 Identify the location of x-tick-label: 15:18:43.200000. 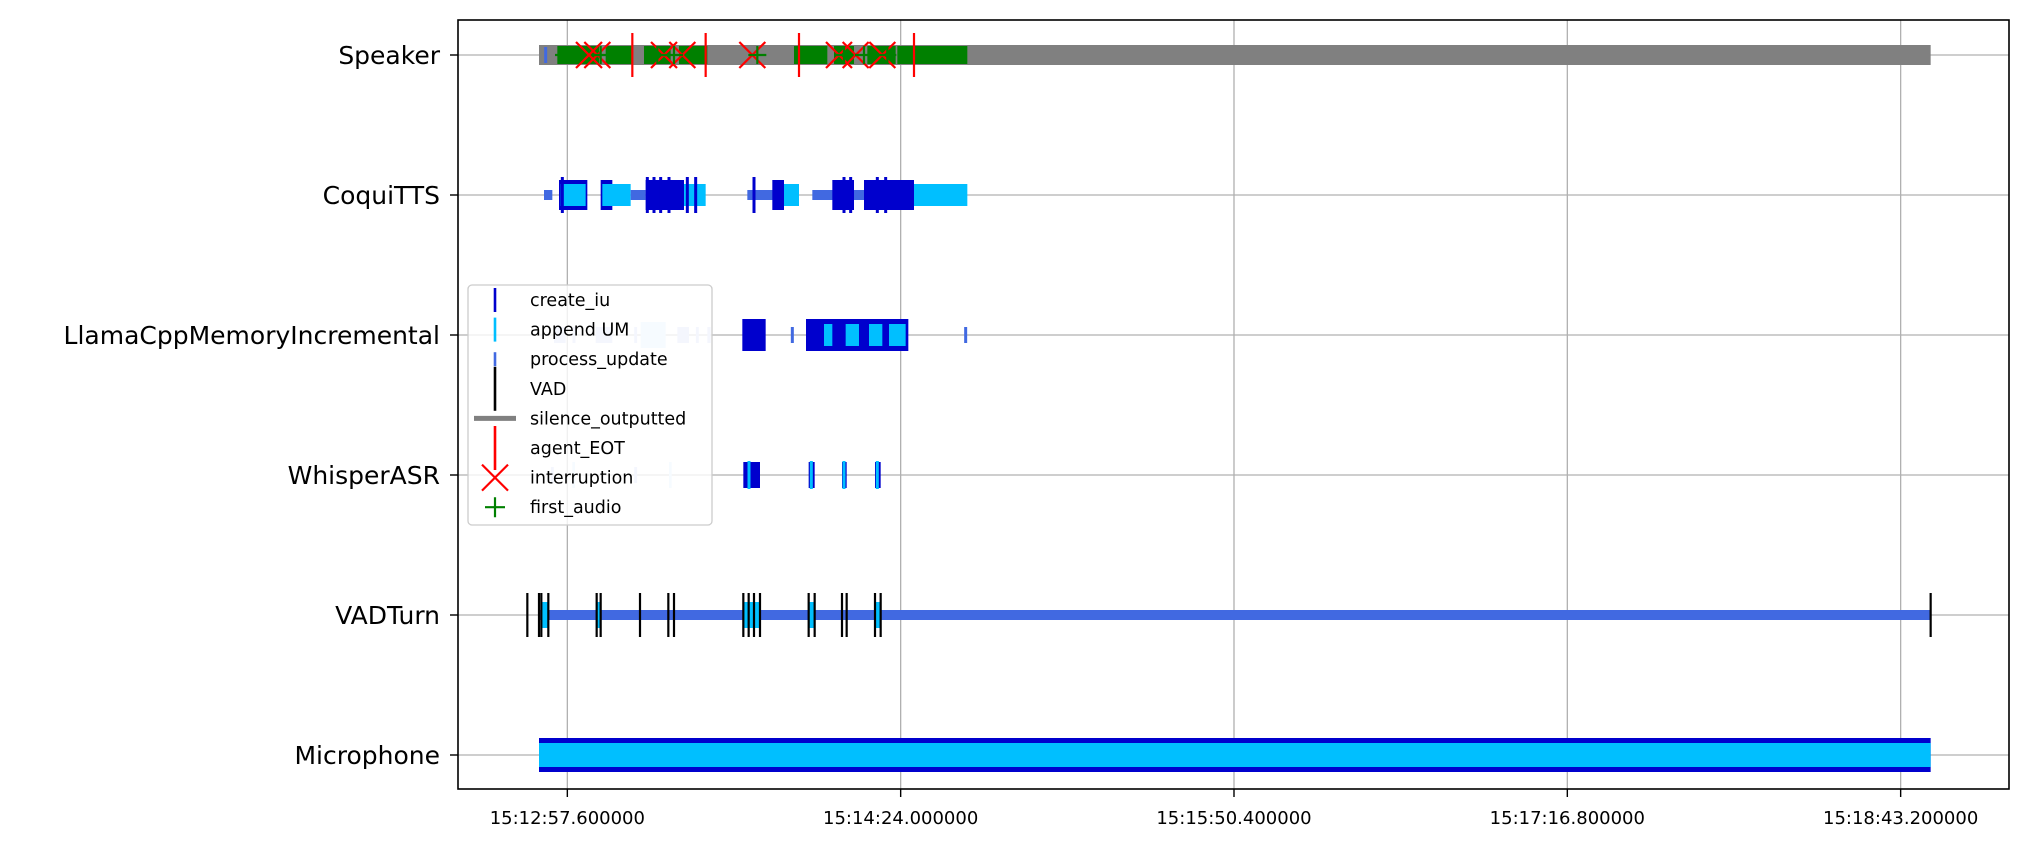
(1900, 818).